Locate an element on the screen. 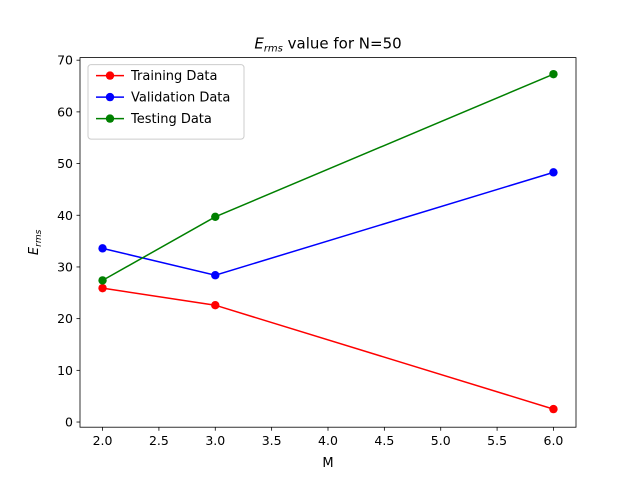  x-tick-label: 4.0 is located at coordinates (328, 440).